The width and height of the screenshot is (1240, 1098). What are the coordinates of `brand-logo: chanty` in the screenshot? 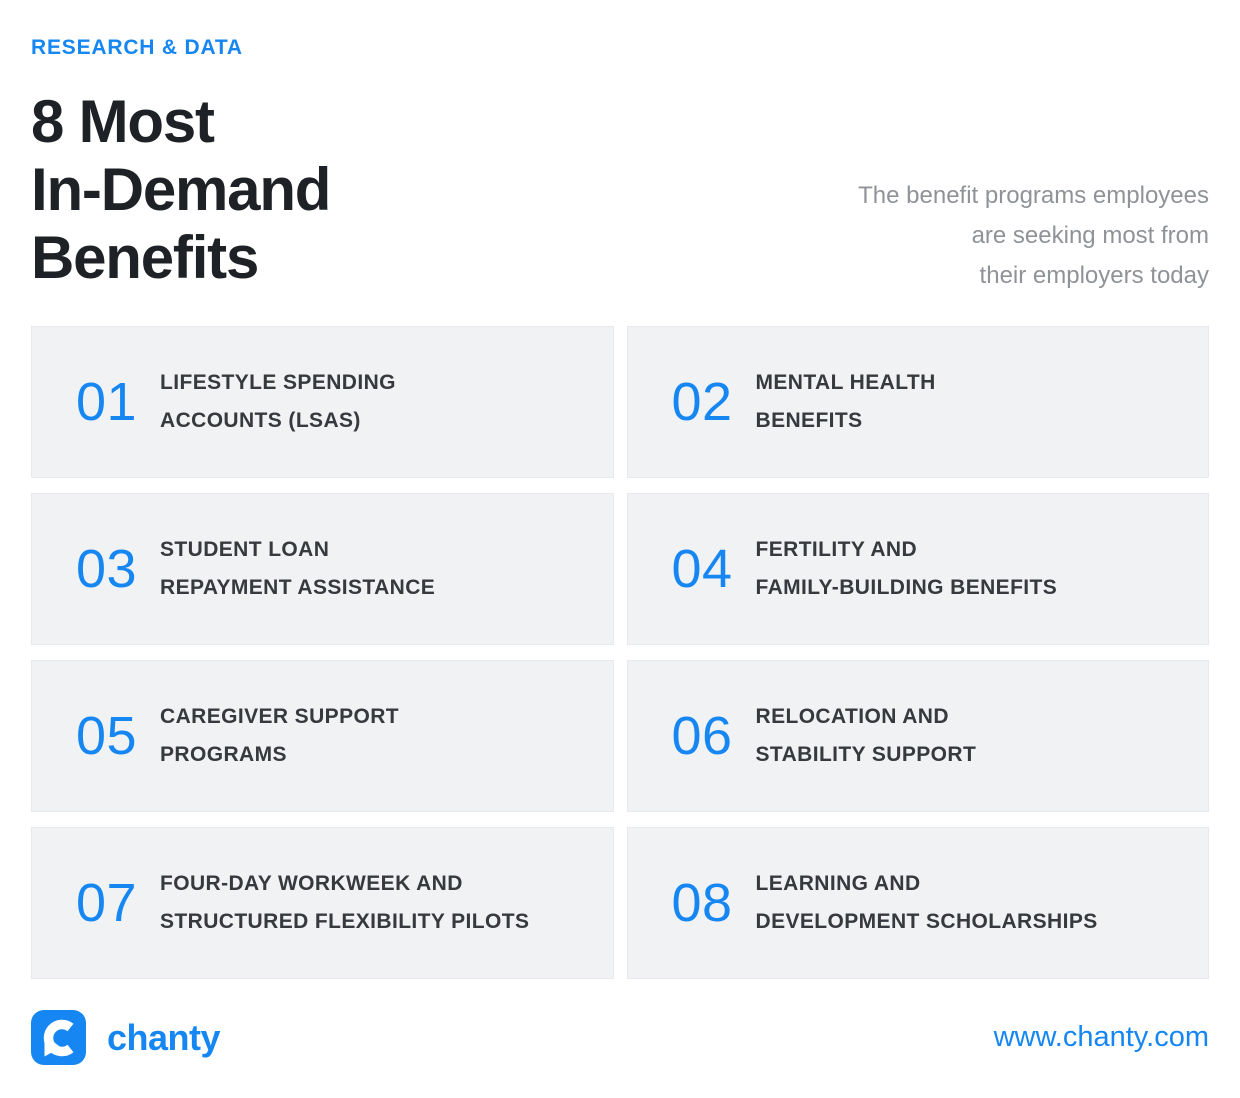 It's located at (126, 1037).